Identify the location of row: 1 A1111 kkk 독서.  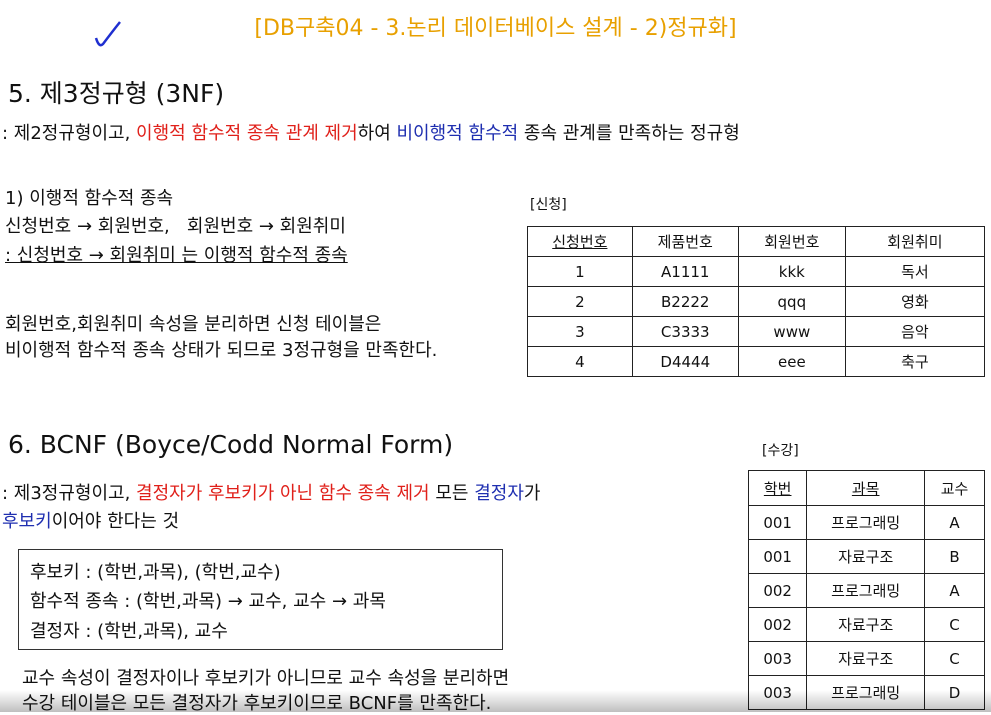
(756, 271).